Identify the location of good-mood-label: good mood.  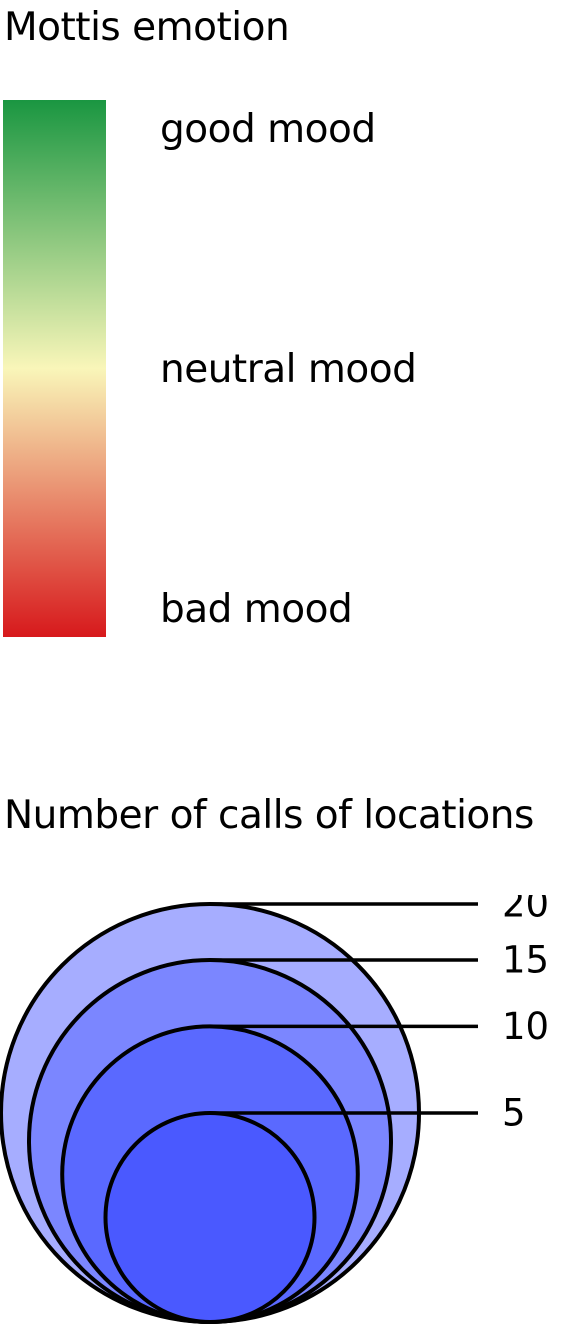
(268, 129).